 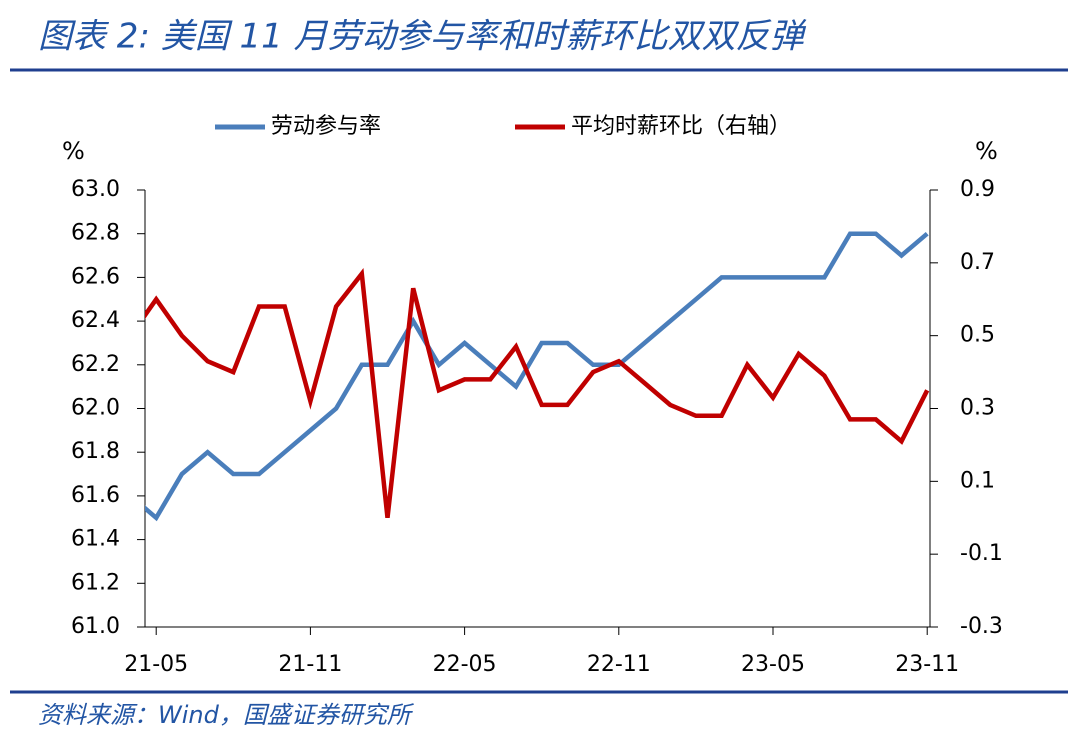 I want to click on y2-tick-label: 0.9, so click(x=977, y=189).